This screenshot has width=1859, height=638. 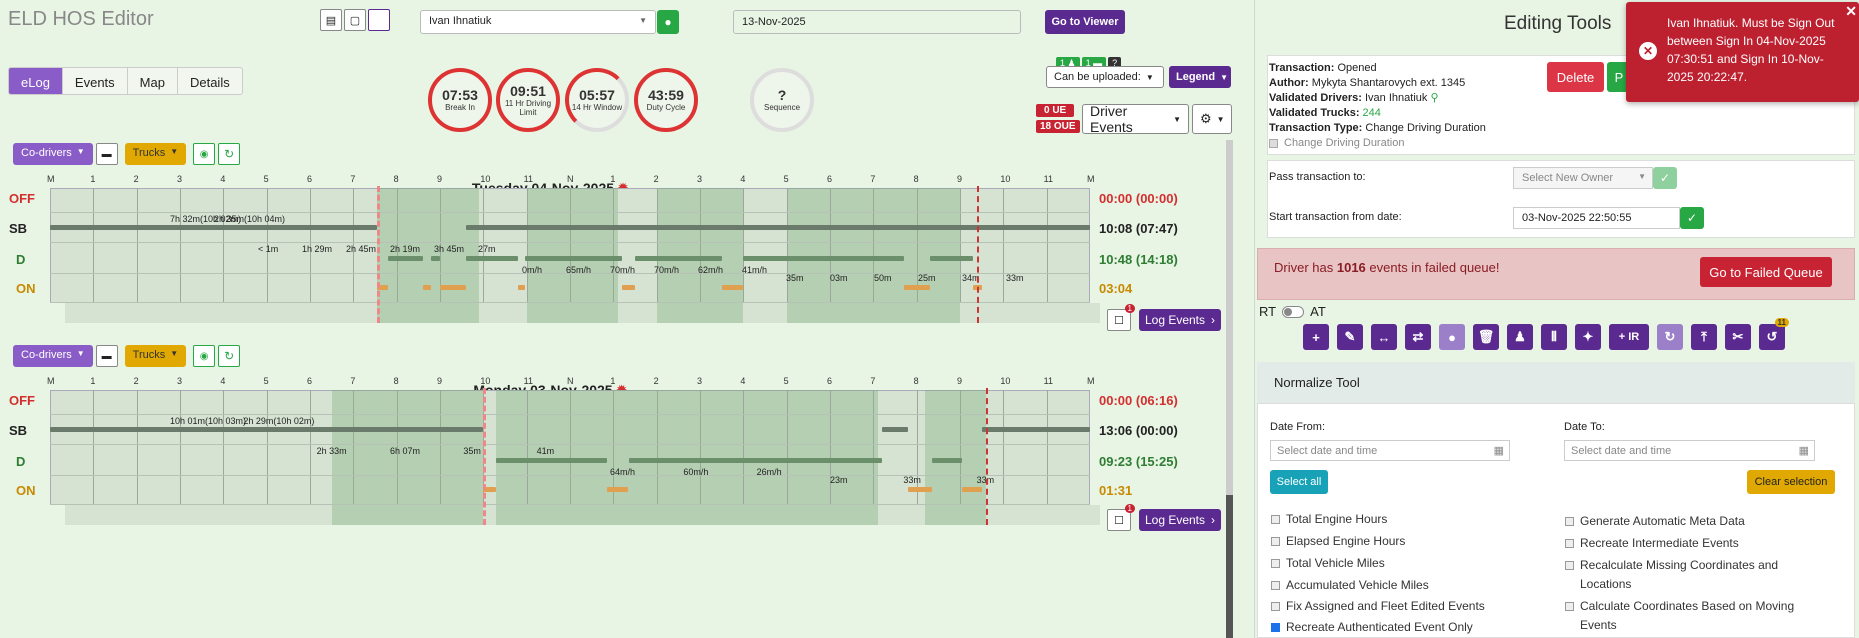 What do you see at coordinates (1212, 119) in the screenshot?
I see `settings-dropdown: ⚙ ▼` at bounding box center [1212, 119].